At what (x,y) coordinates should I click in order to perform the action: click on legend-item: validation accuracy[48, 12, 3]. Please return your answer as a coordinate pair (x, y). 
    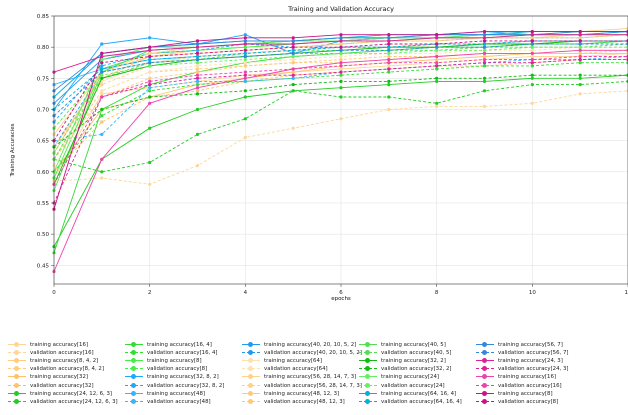
    Looking at the image, I should click on (293, 402).